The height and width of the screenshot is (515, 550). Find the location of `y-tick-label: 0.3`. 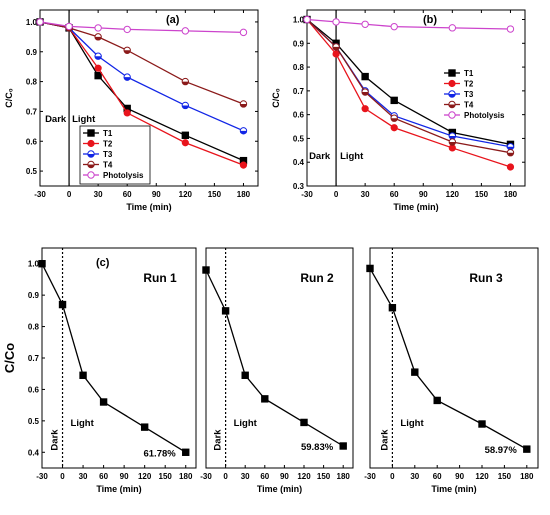

y-tick-label: 0.3 is located at coordinates (299, 186).